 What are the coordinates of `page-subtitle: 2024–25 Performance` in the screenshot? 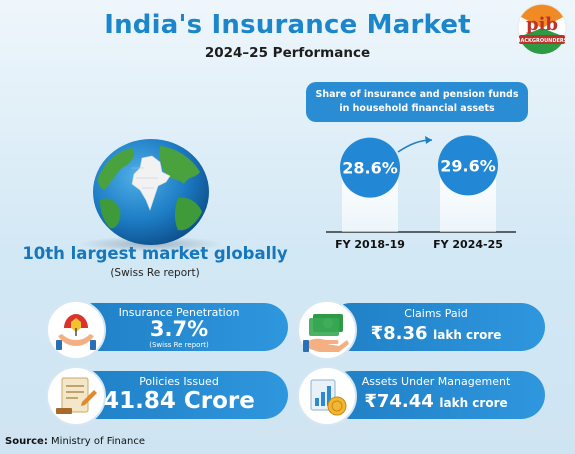 It's located at (287, 53).